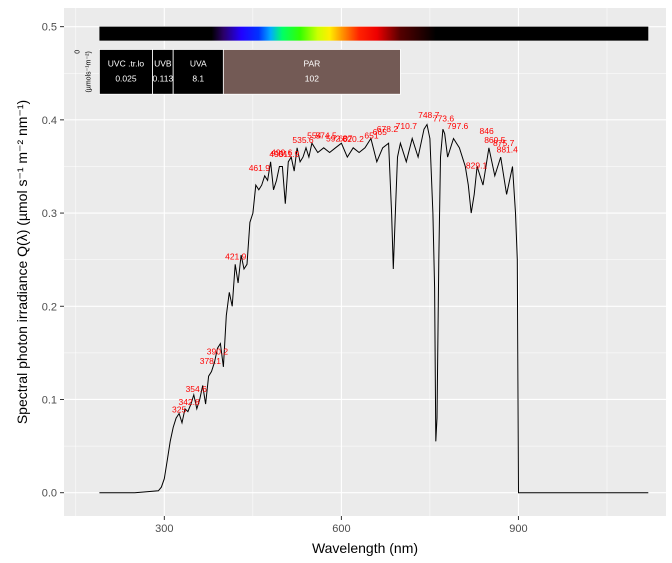  What do you see at coordinates (276, 154) in the screenshot?
I see `peak-label: 490` at bounding box center [276, 154].